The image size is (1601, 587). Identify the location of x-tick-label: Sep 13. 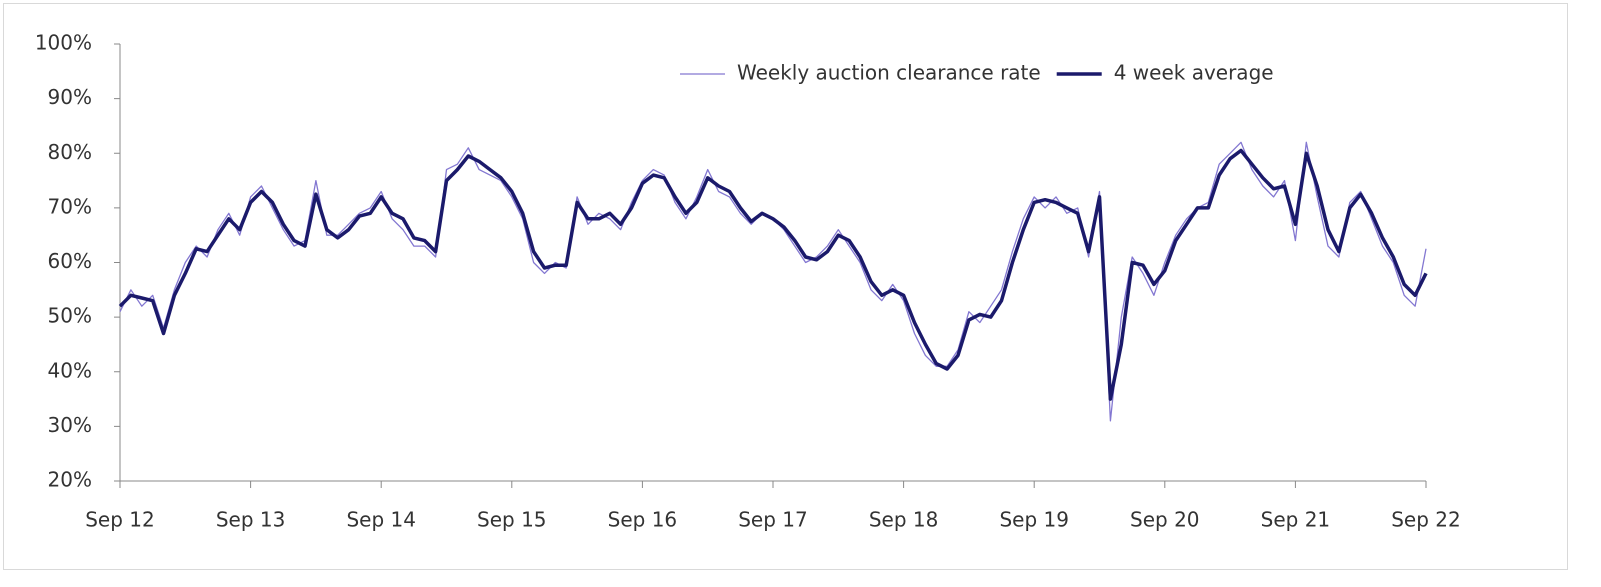
(251, 520).